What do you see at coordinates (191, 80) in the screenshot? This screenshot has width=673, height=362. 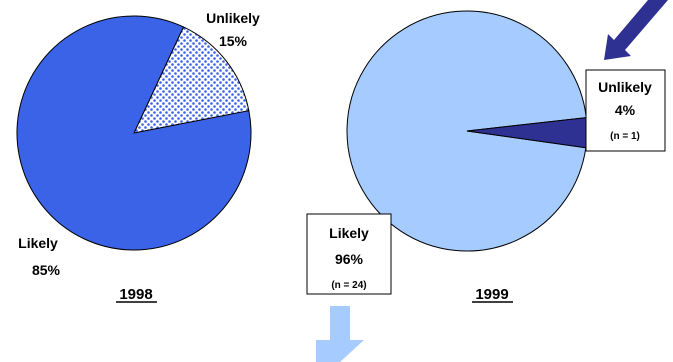 I see `pie-slice-unlikely-1998` at bounding box center [191, 80].